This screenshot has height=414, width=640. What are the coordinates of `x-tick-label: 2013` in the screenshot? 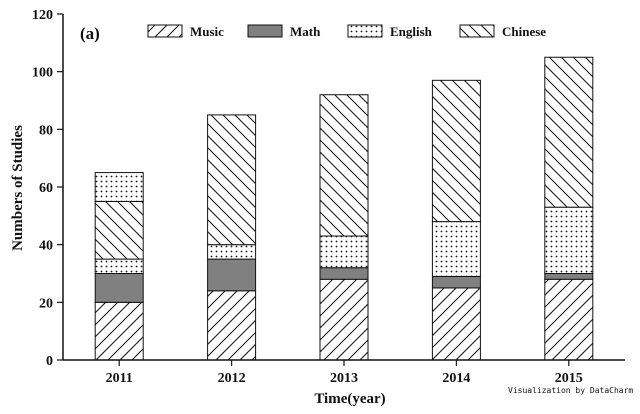 It's located at (344, 378).